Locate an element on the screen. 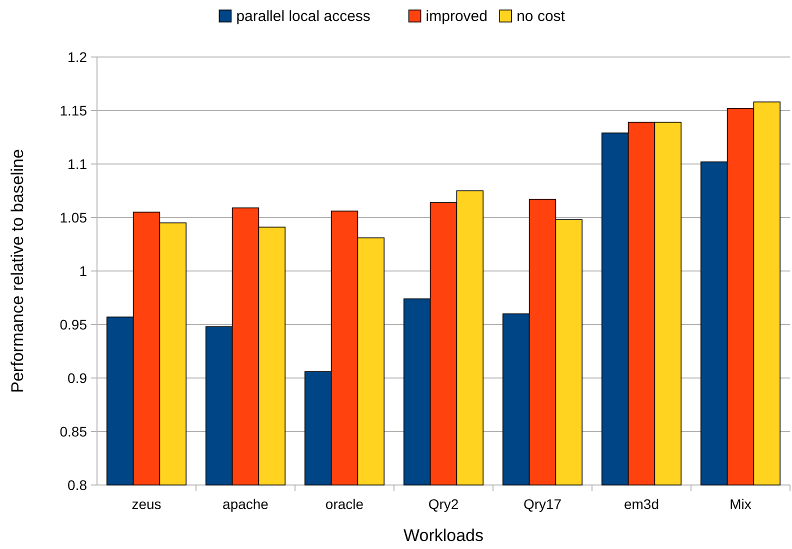 The height and width of the screenshot is (549, 792). y-tick-label: 0.85 is located at coordinates (74, 431).